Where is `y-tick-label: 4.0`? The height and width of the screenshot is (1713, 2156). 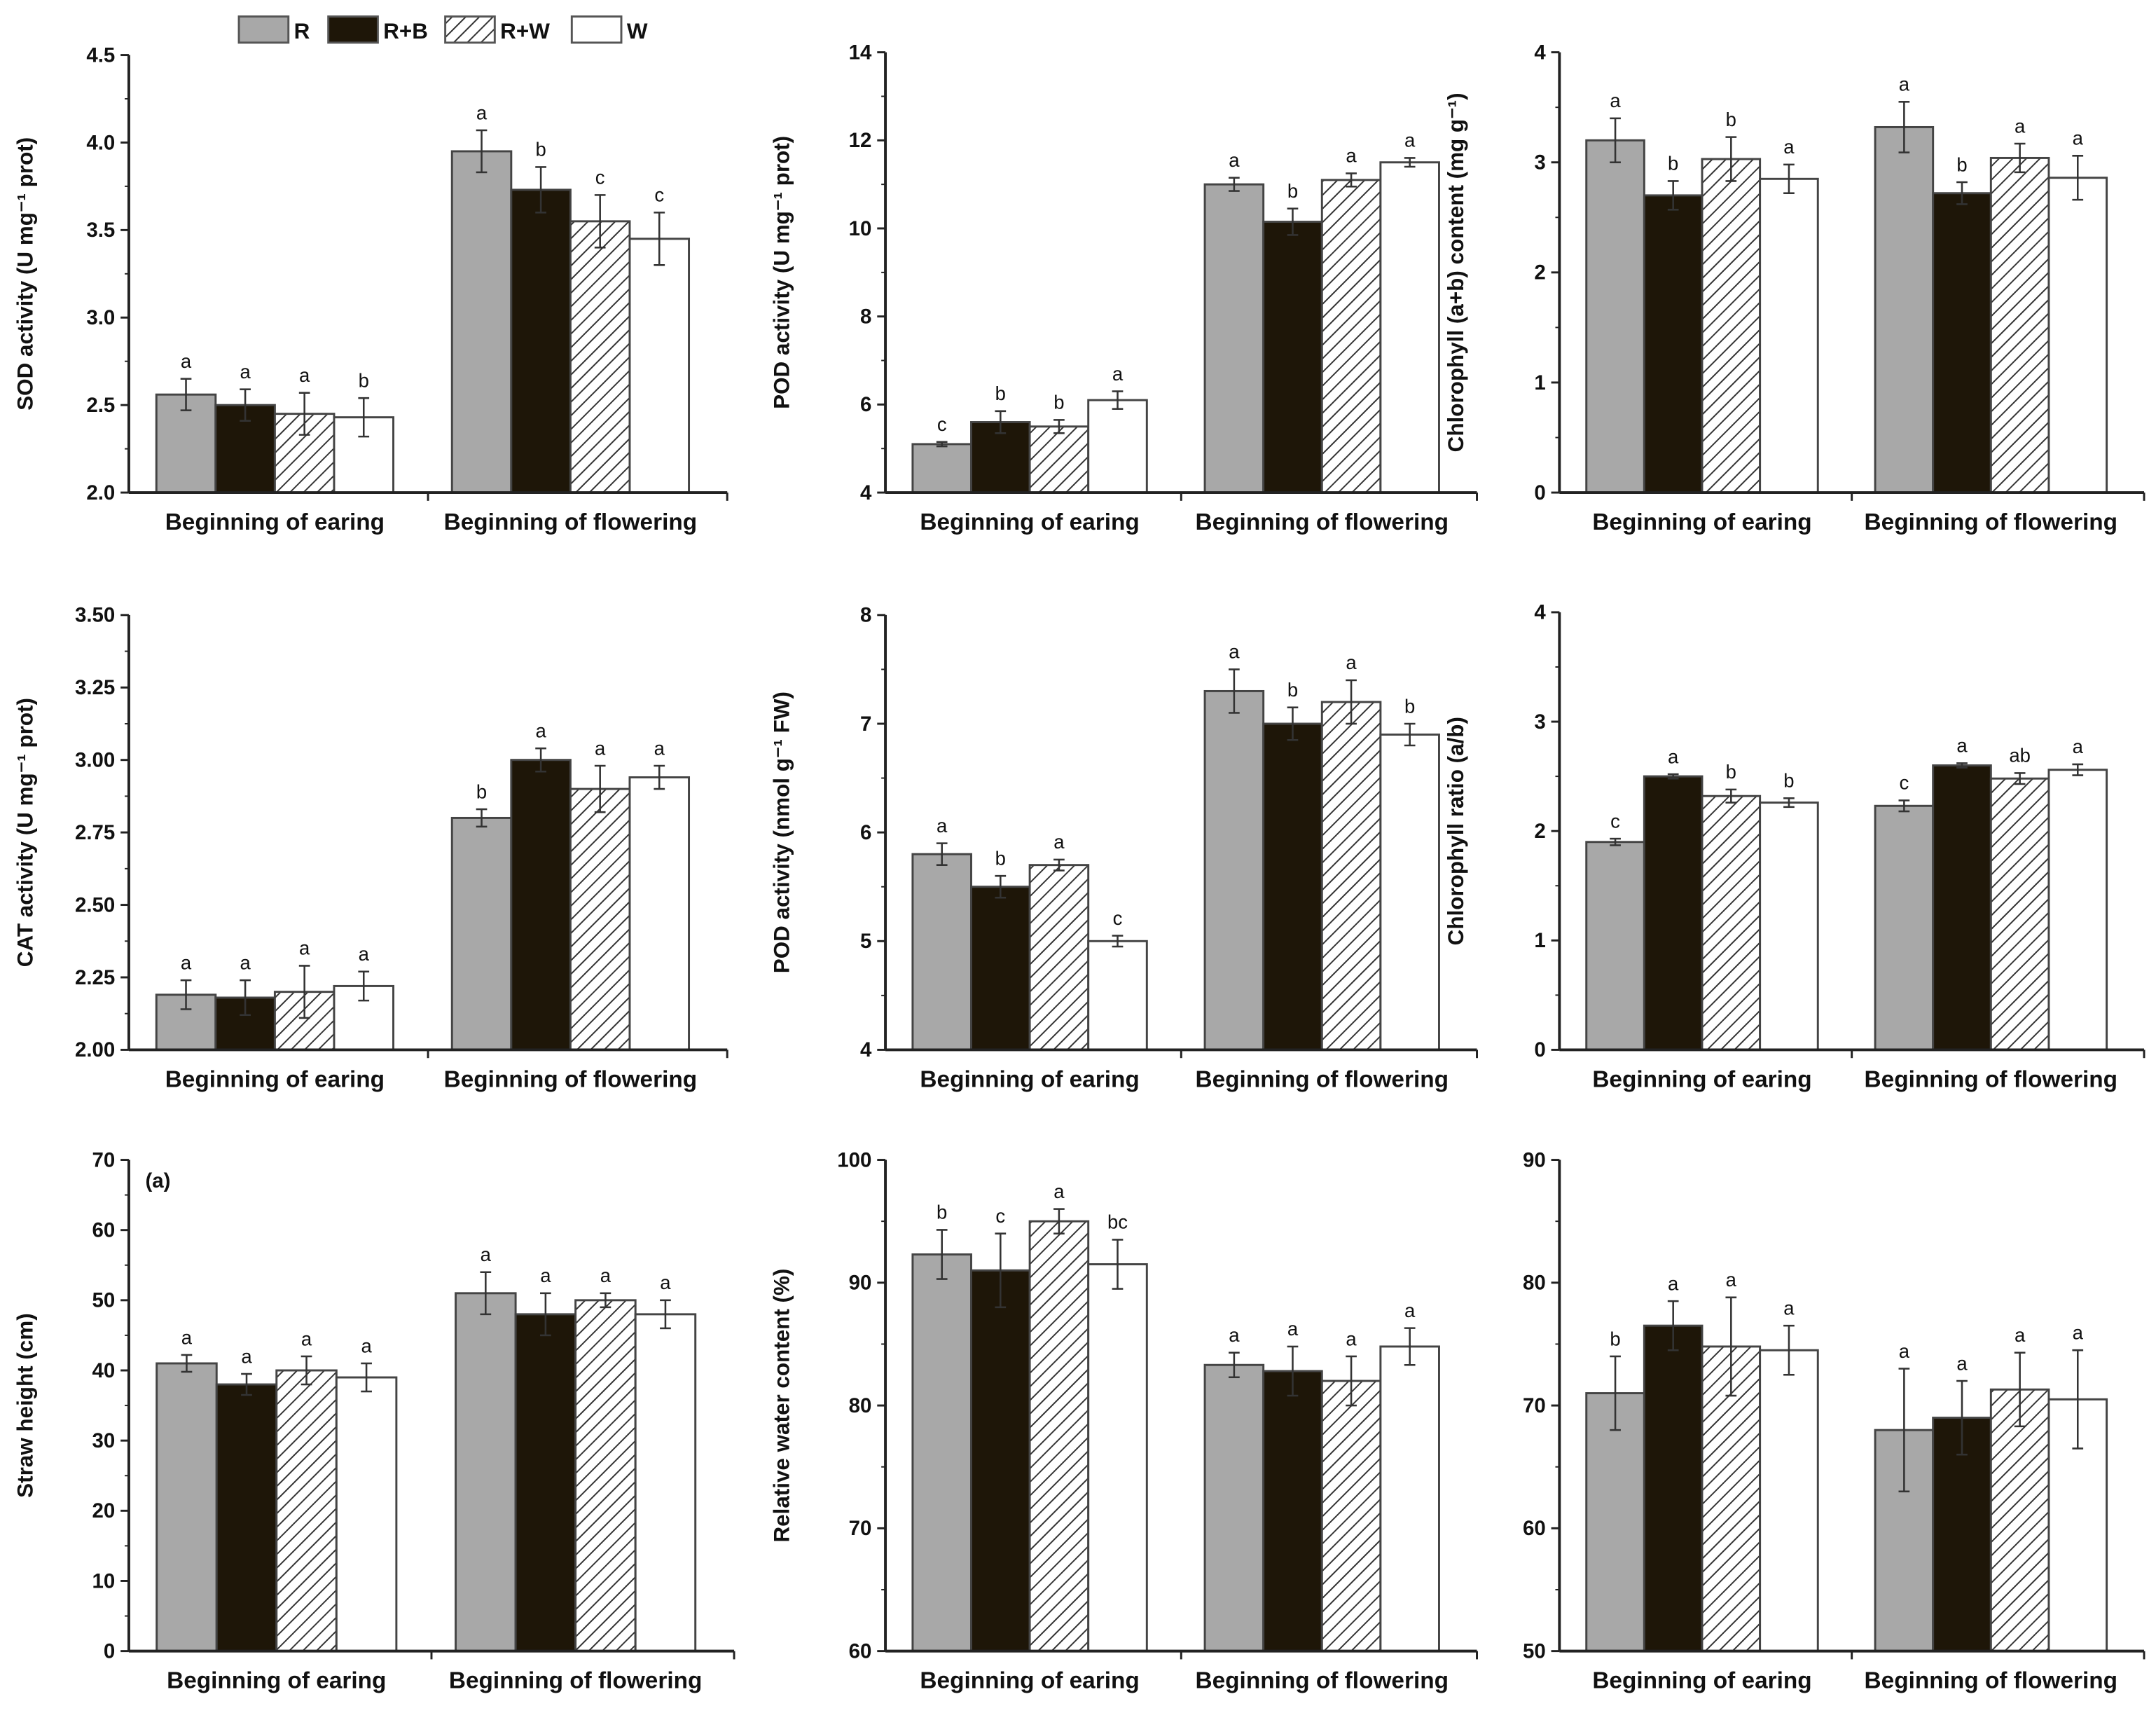 y-tick-label: 4.0 is located at coordinates (100, 142).